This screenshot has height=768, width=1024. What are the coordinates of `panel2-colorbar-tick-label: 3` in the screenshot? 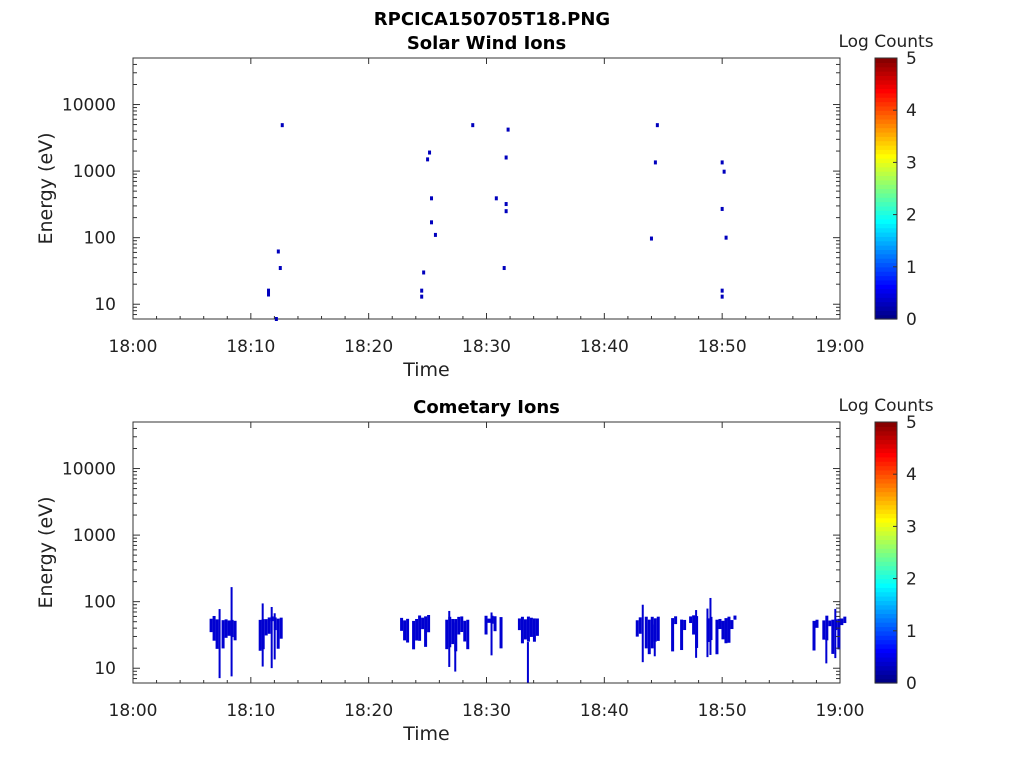 It's located at (911, 527).